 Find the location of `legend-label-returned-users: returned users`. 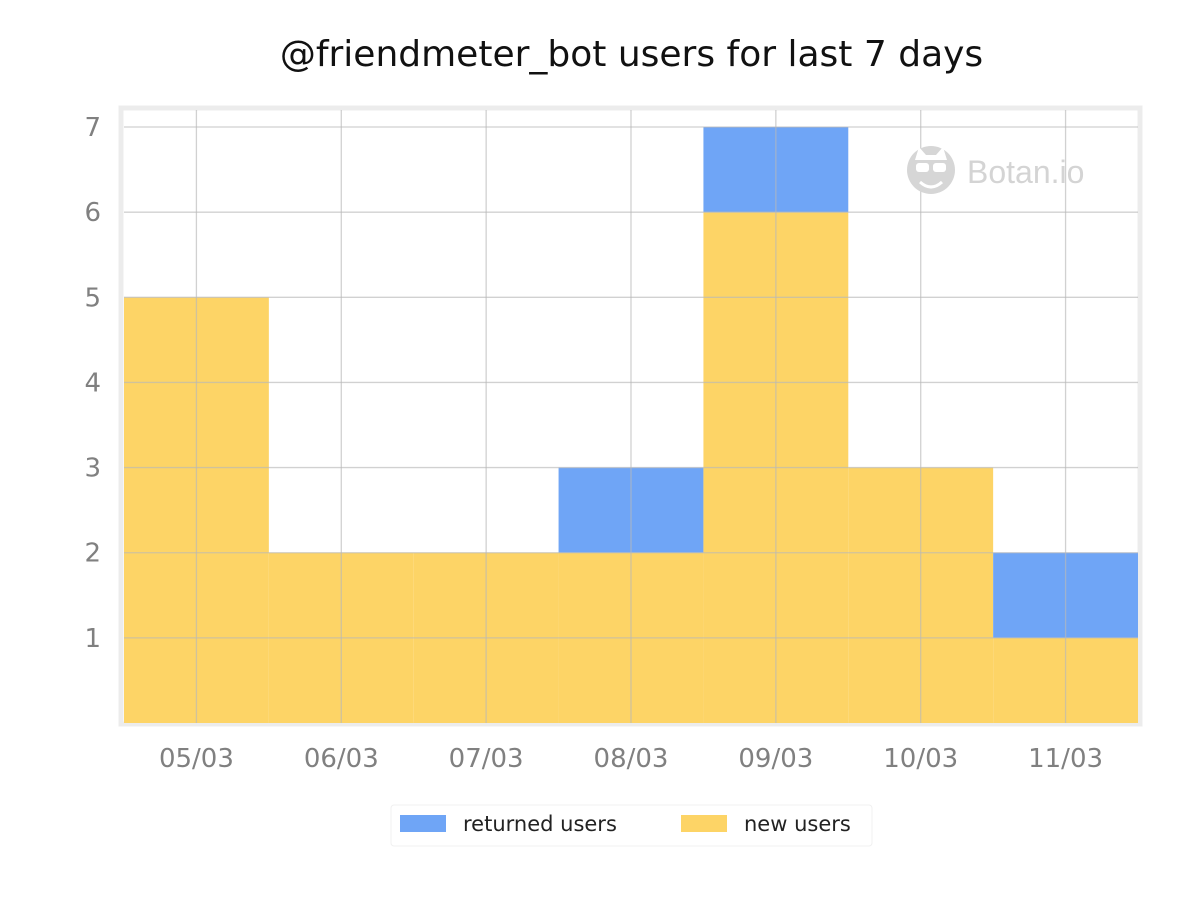

legend-label-returned-users: returned users is located at coordinates (540, 824).